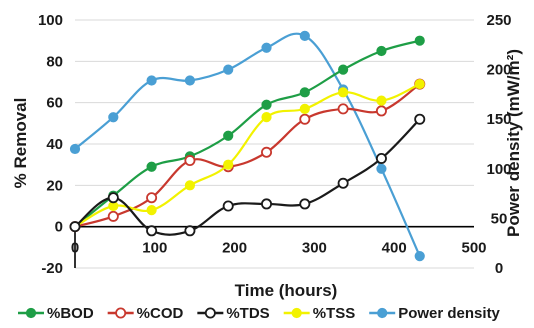 The image size is (534, 328). Describe the element at coordinates (498, 119) in the screenshot. I see `y2-tick-label: 150` at that location.